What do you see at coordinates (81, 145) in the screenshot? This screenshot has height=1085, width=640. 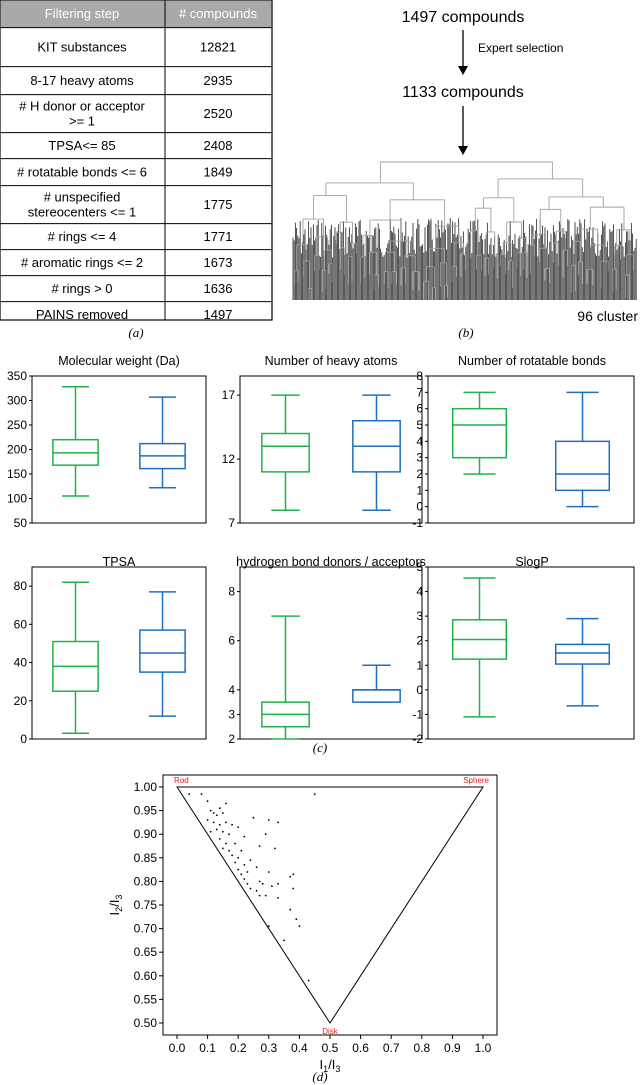 I see `table-cell-step: TPSA<= 85` at bounding box center [81, 145].